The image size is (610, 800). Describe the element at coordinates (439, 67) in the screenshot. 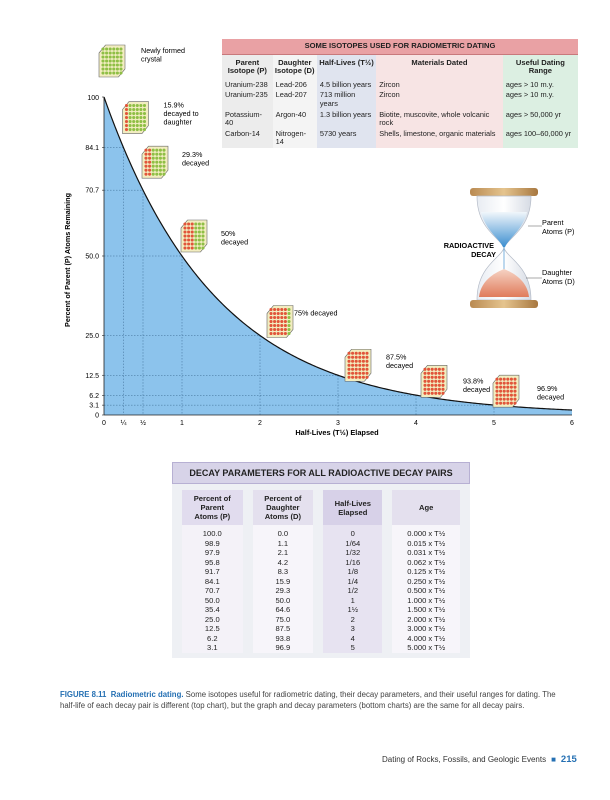

I see `header-materials-dated: Materials Dated` at that location.